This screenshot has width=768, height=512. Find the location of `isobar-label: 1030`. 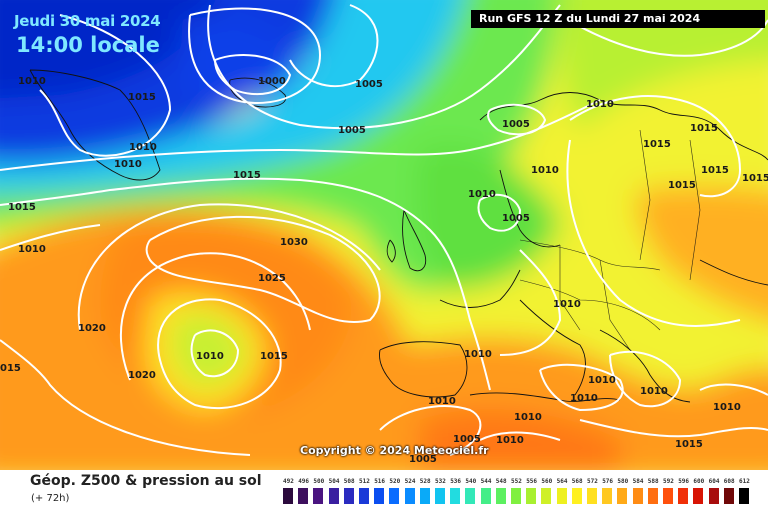

isobar-label: 1030 is located at coordinates (294, 242).